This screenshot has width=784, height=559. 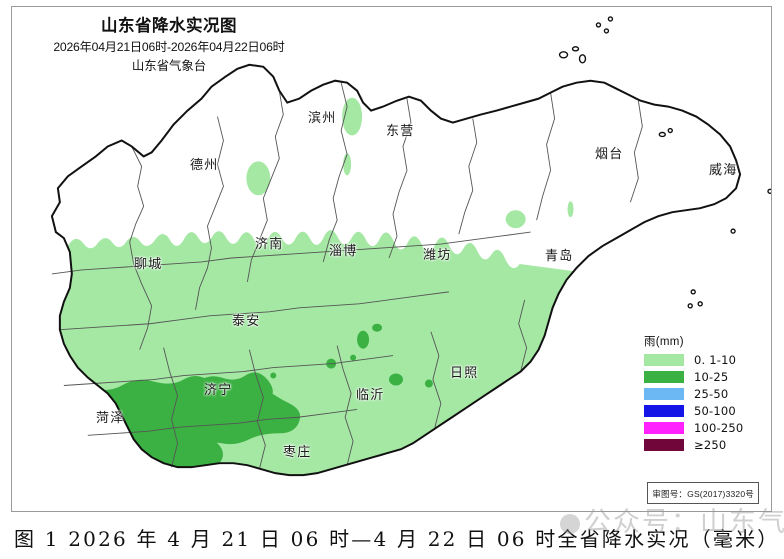 I want to click on city-label-2: 东营, so click(x=400, y=131).